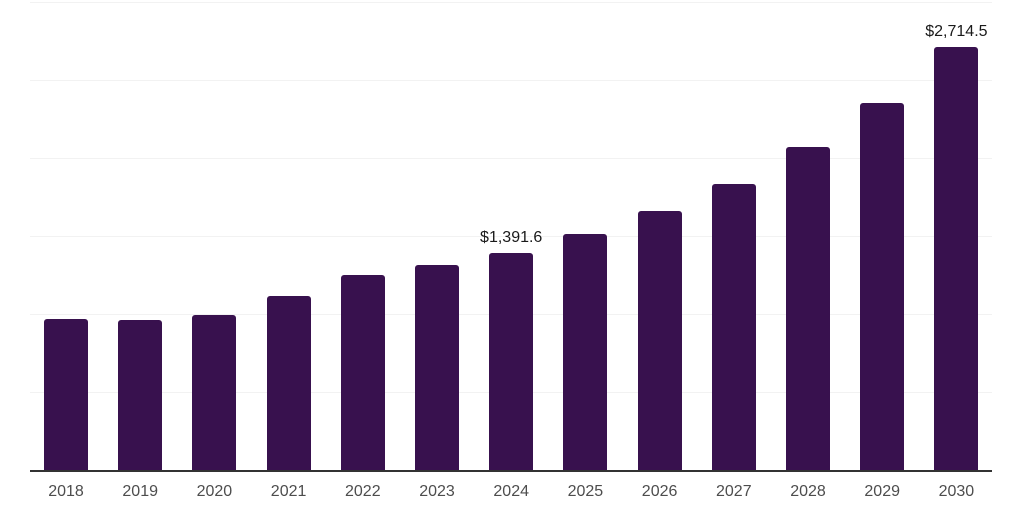  Describe the element at coordinates (956, 31) in the screenshot. I see `data-label-2030: $2,714.5` at that location.